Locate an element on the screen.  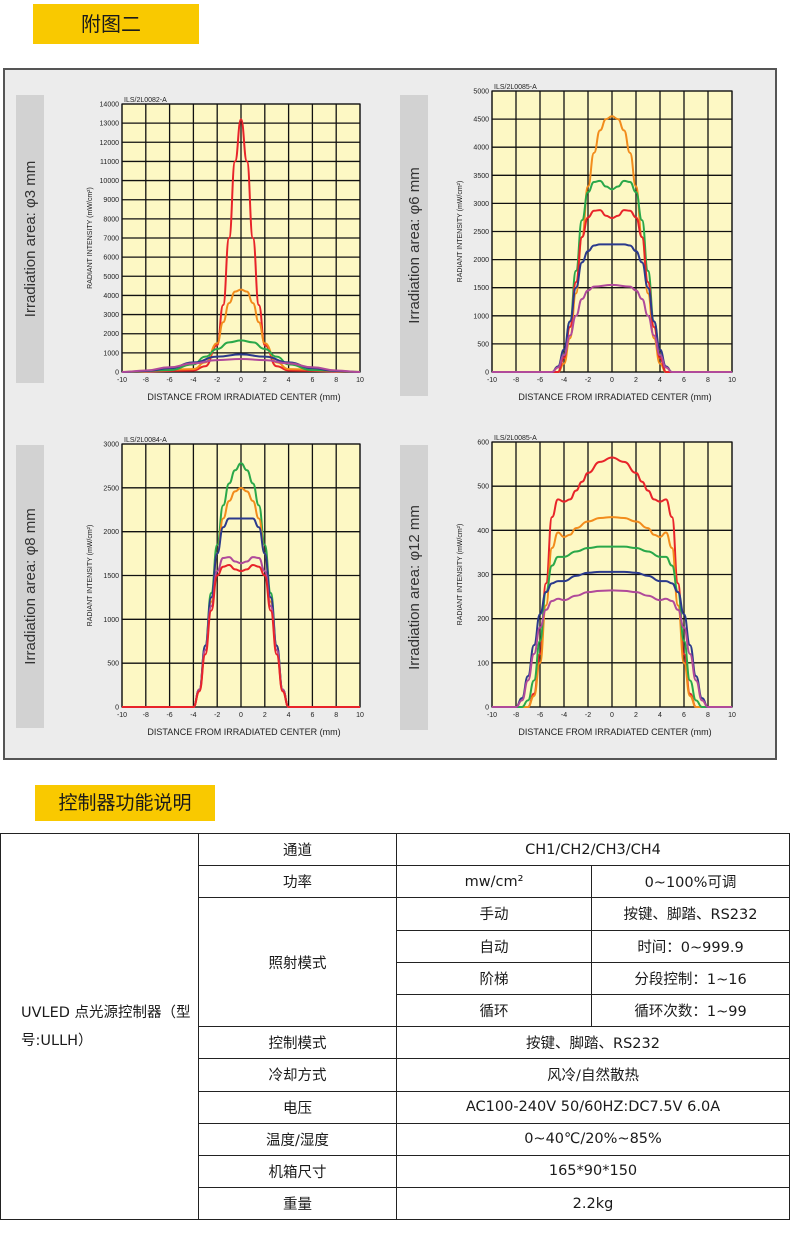
mode-name: 自动 is located at coordinates (494, 946).